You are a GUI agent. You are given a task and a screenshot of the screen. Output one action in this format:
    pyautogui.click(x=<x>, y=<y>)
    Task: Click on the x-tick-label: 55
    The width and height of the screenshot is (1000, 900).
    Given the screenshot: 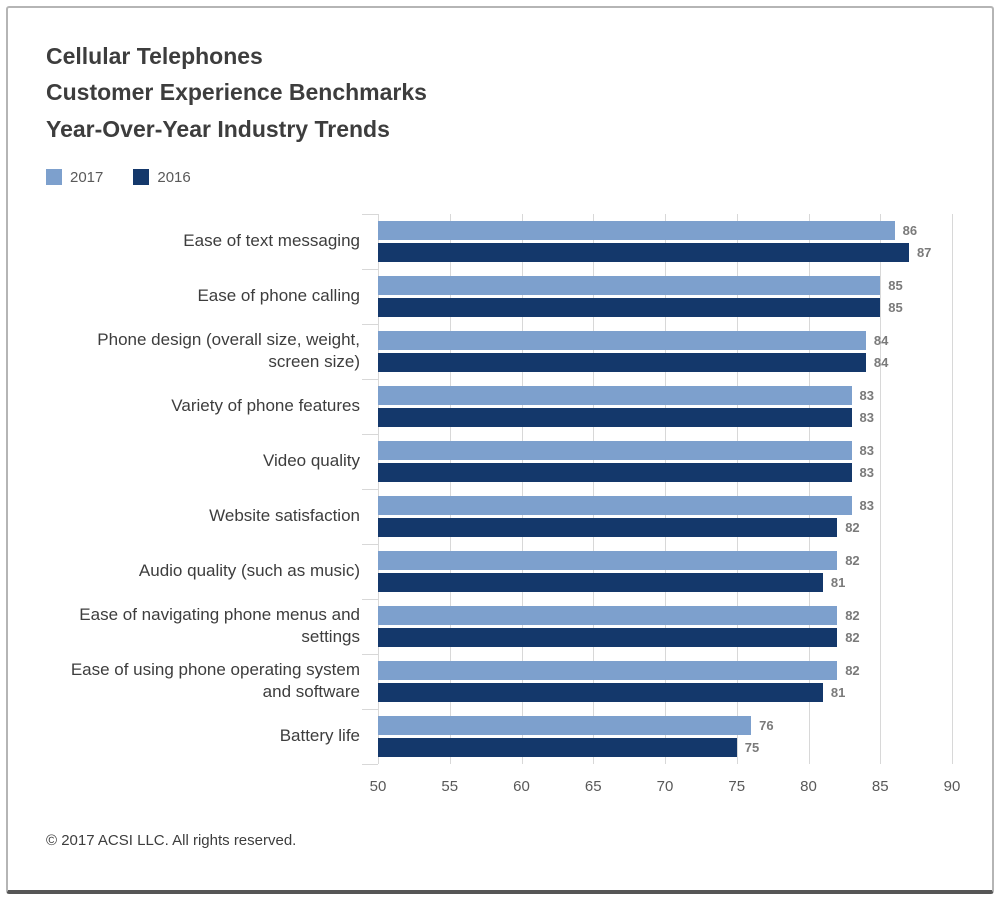 What is the action you would take?
    pyautogui.click(x=450, y=786)
    